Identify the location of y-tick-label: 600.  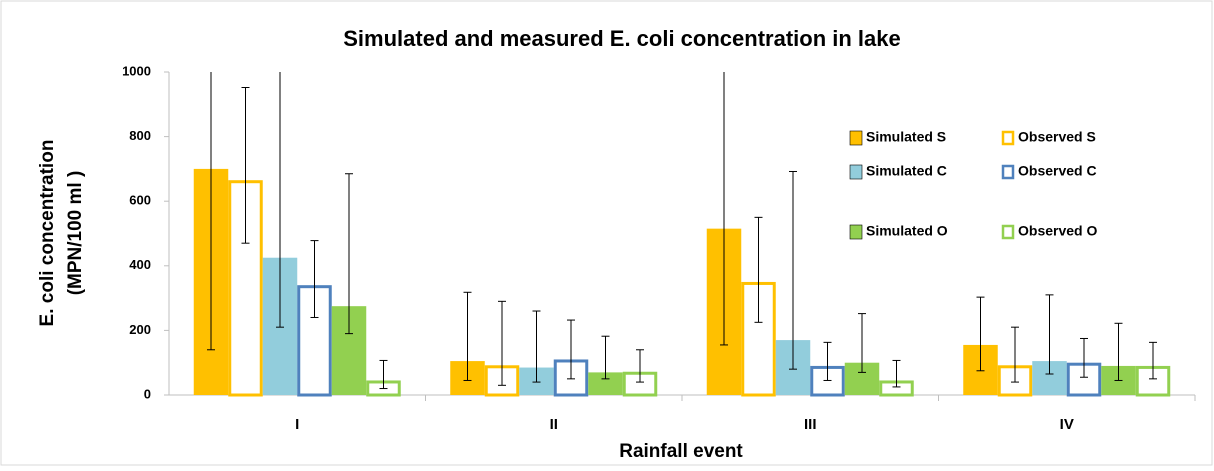
(140, 200).